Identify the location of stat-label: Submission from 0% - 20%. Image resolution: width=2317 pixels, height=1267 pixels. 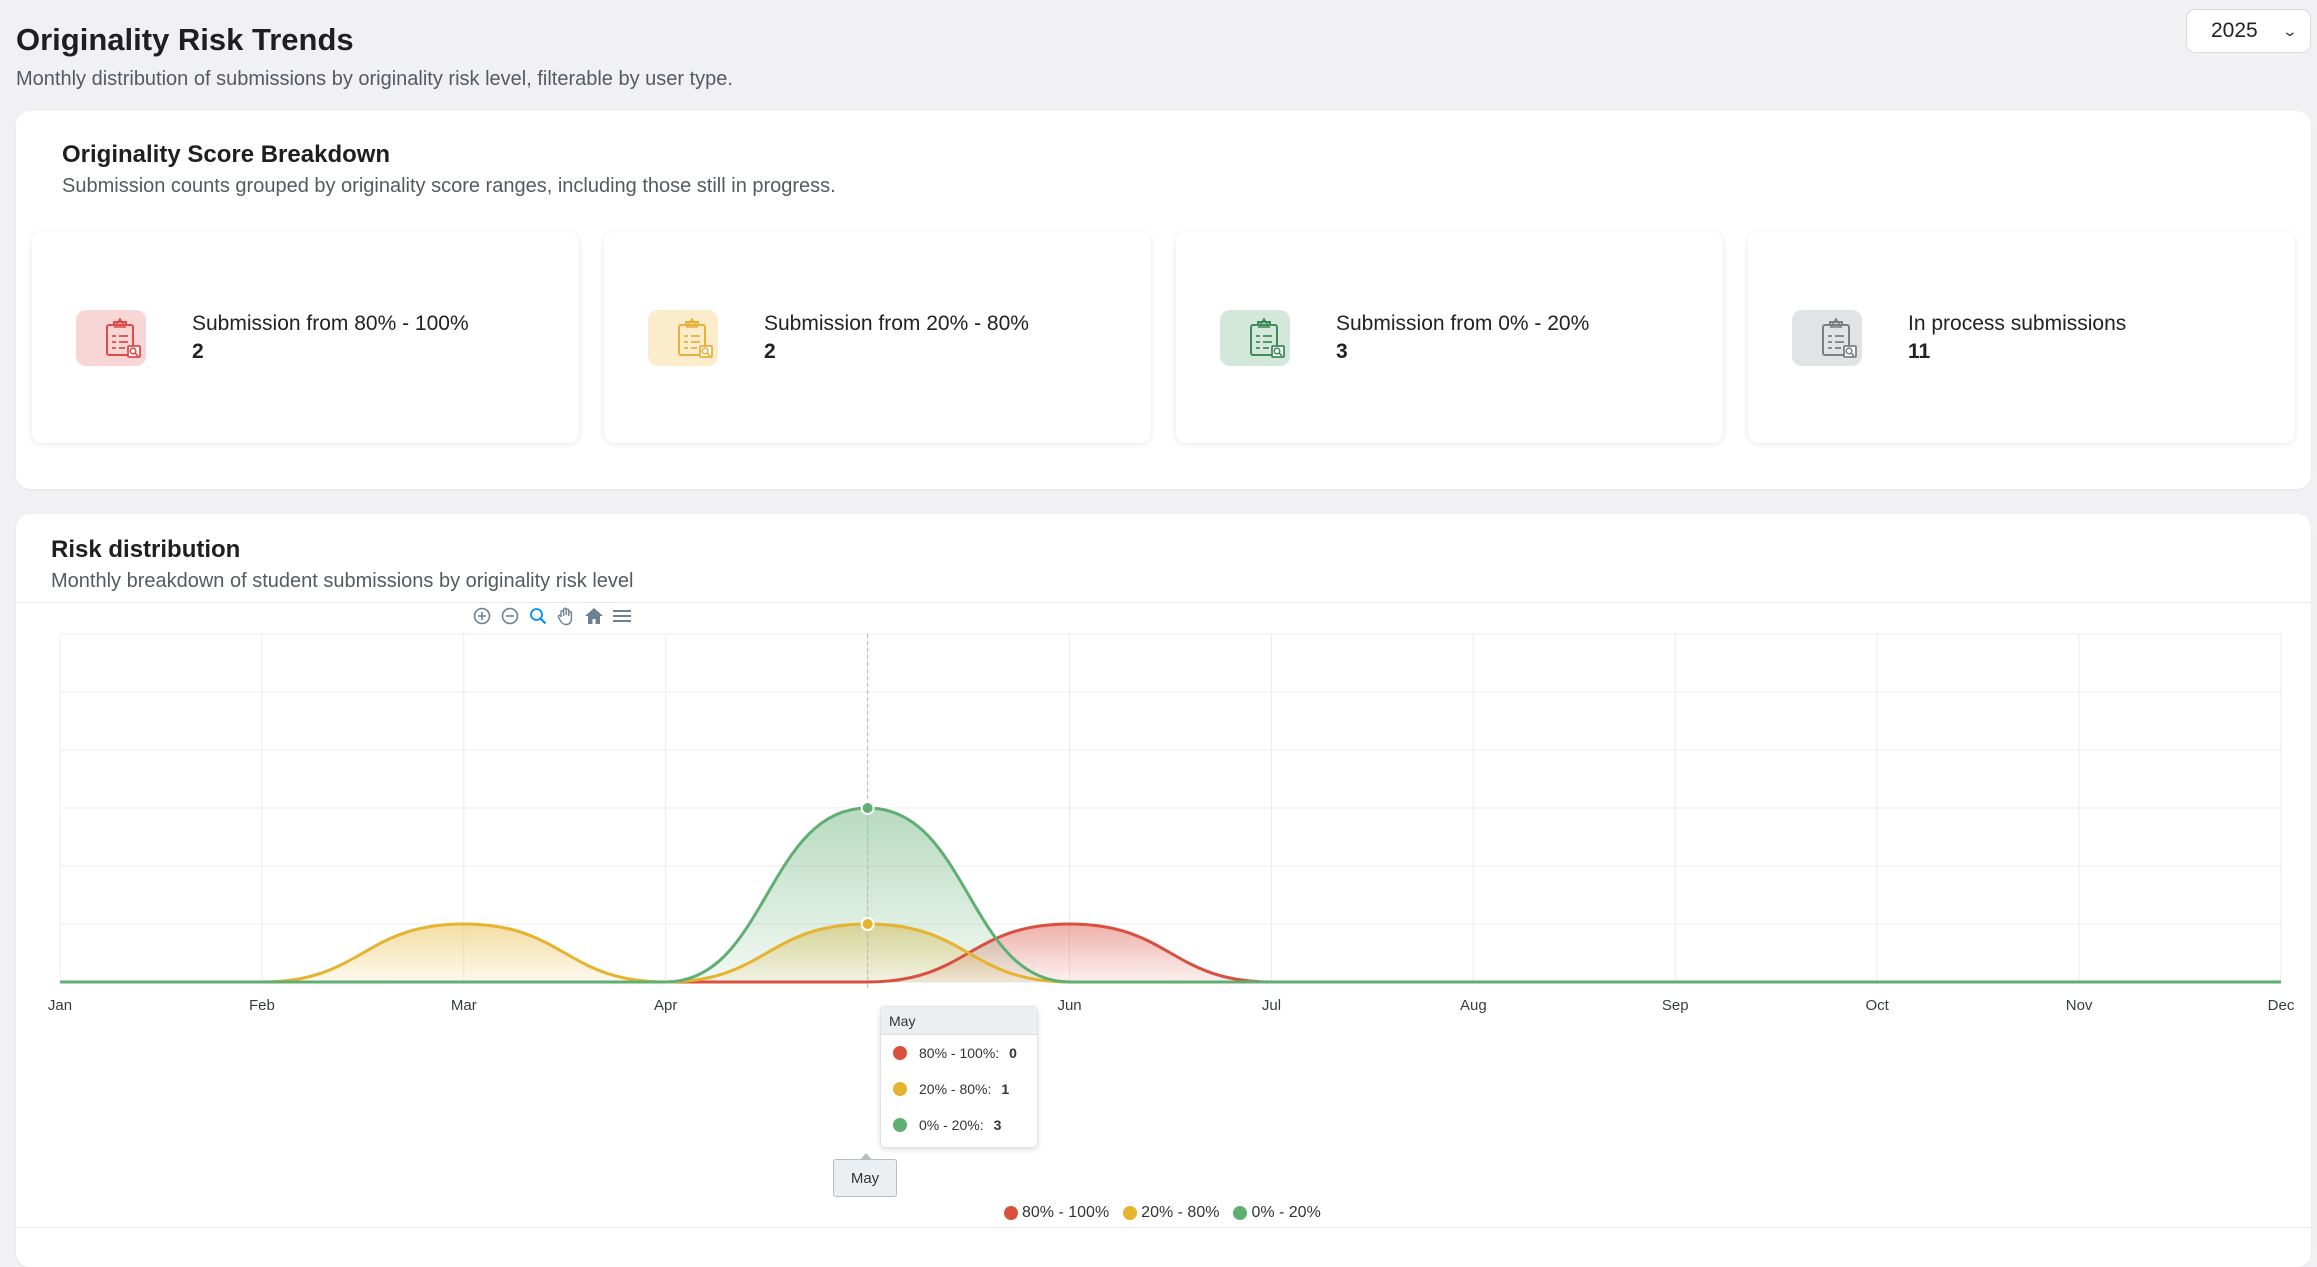
(1463, 323).